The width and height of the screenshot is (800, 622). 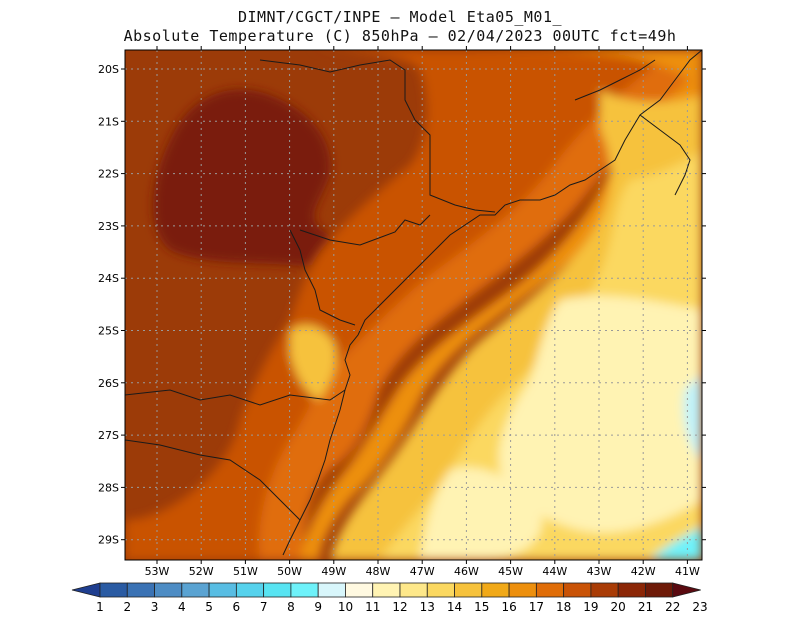 I want to click on lat-label: 28S, so click(x=108, y=487).